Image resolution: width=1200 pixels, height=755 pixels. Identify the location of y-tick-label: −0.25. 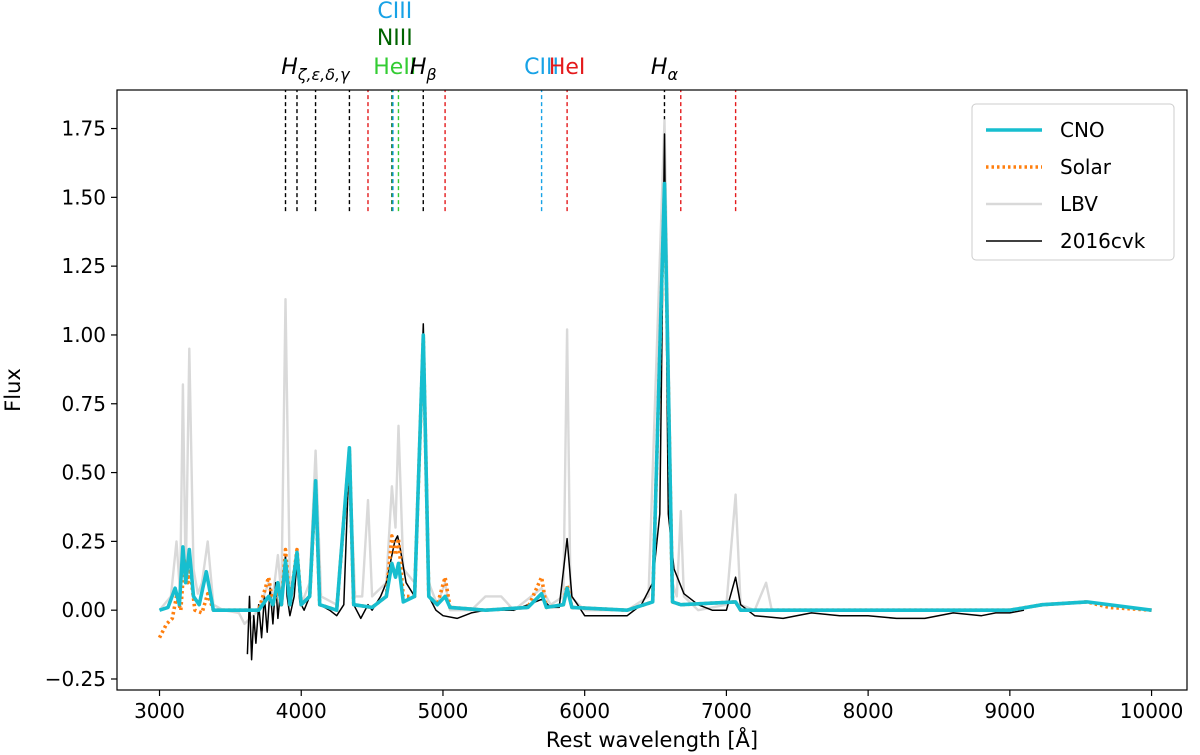
(75, 679).